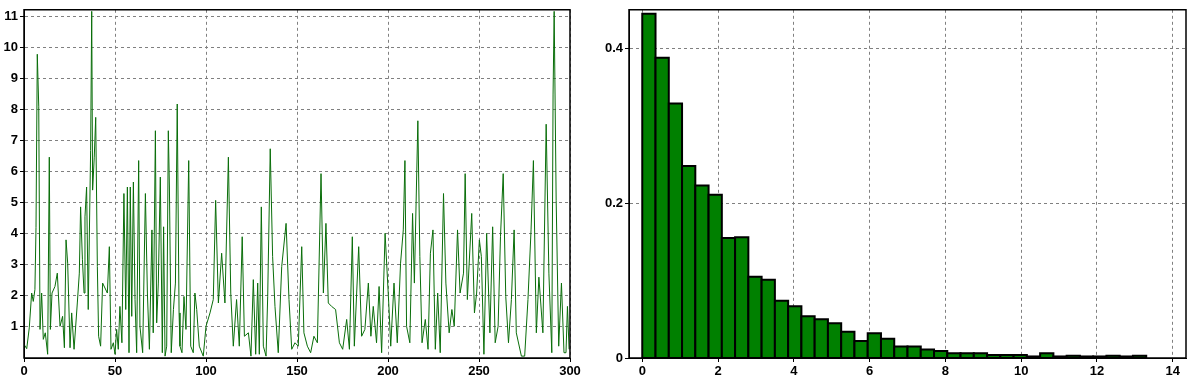  I want to click on x-tick-label: 2, so click(718, 371).